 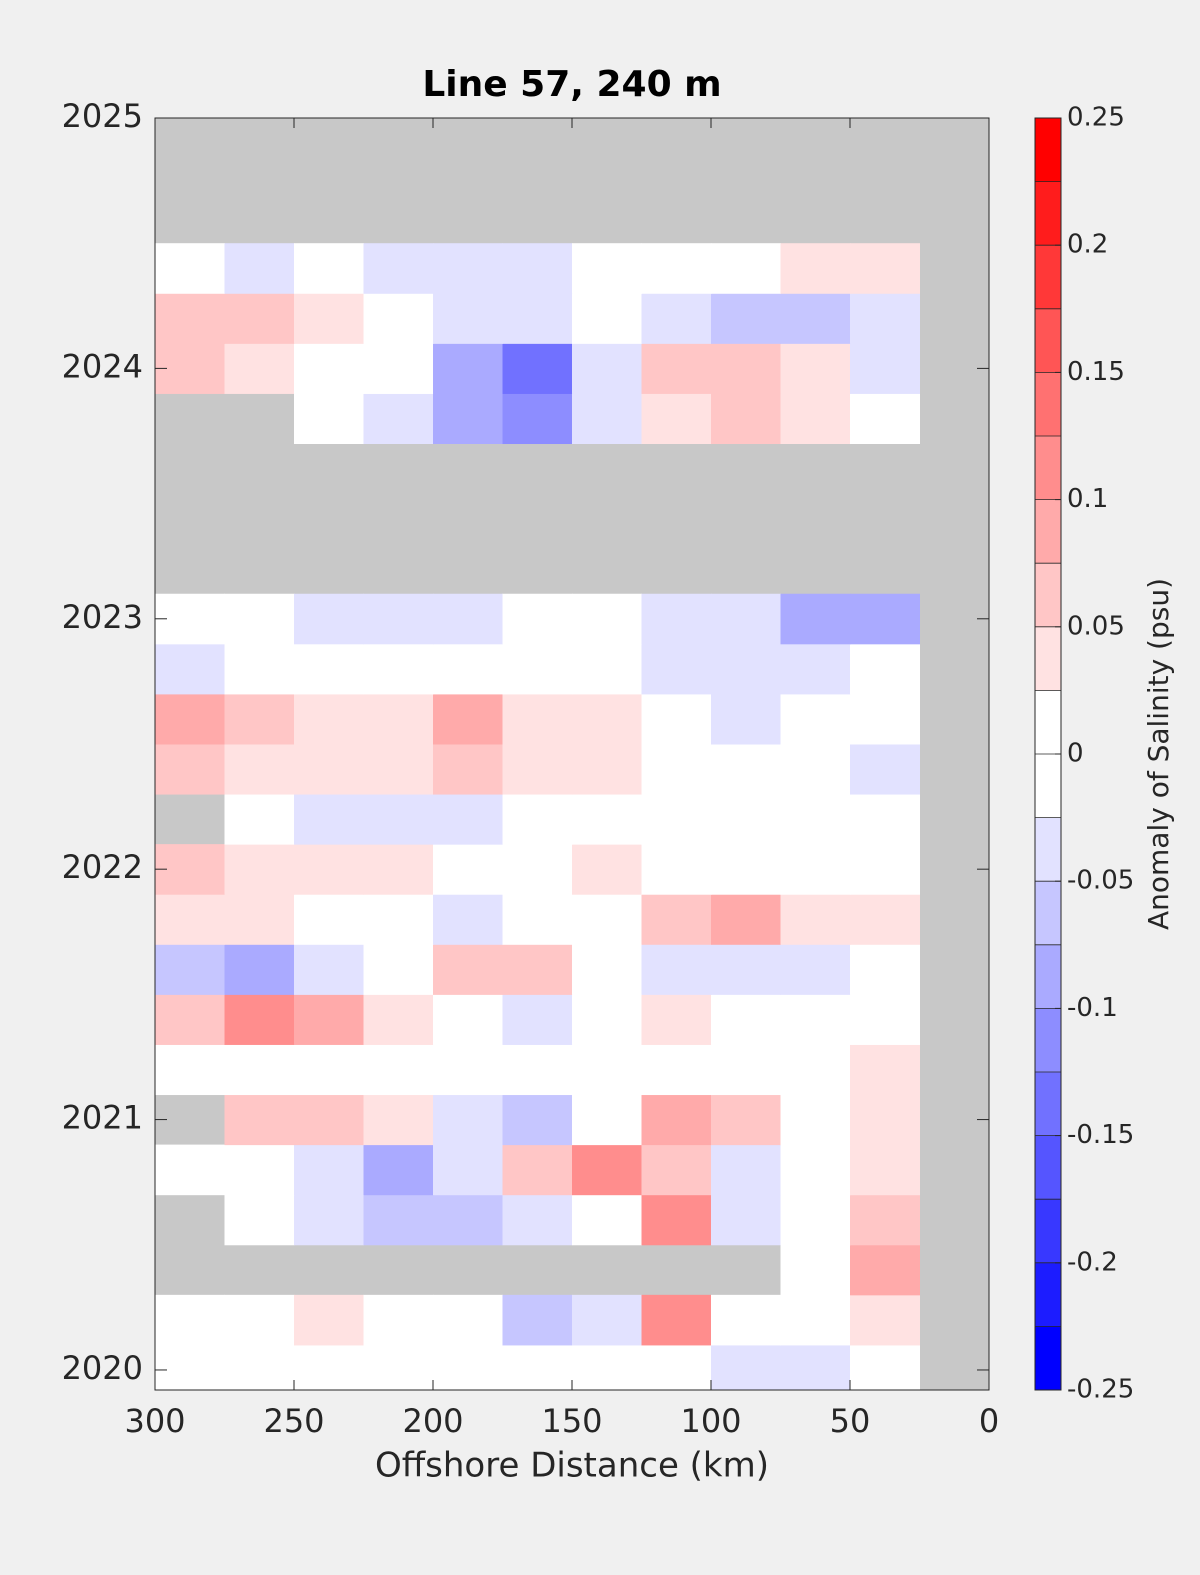 What do you see at coordinates (102, 867) in the screenshot?
I see `y-tick-label: 2022` at bounding box center [102, 867].